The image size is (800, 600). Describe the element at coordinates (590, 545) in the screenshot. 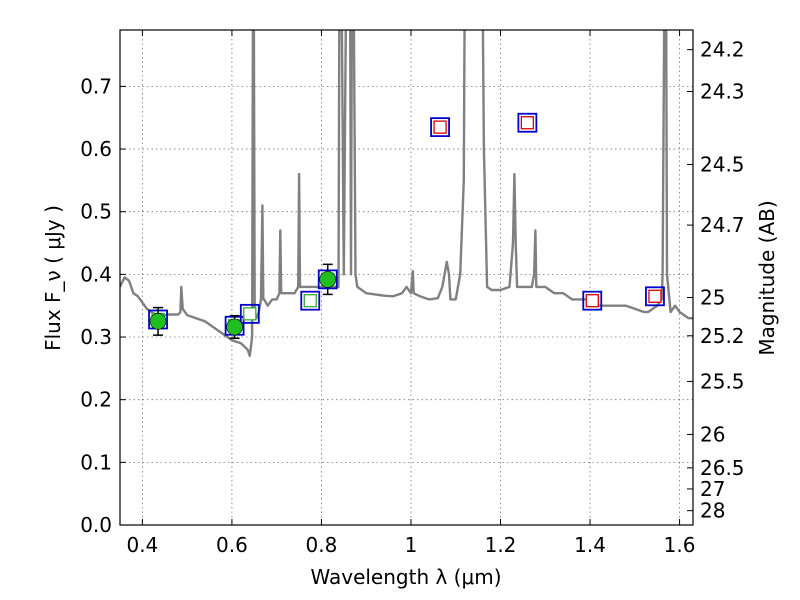

I see `x-tick-label: 1.4` at that location.